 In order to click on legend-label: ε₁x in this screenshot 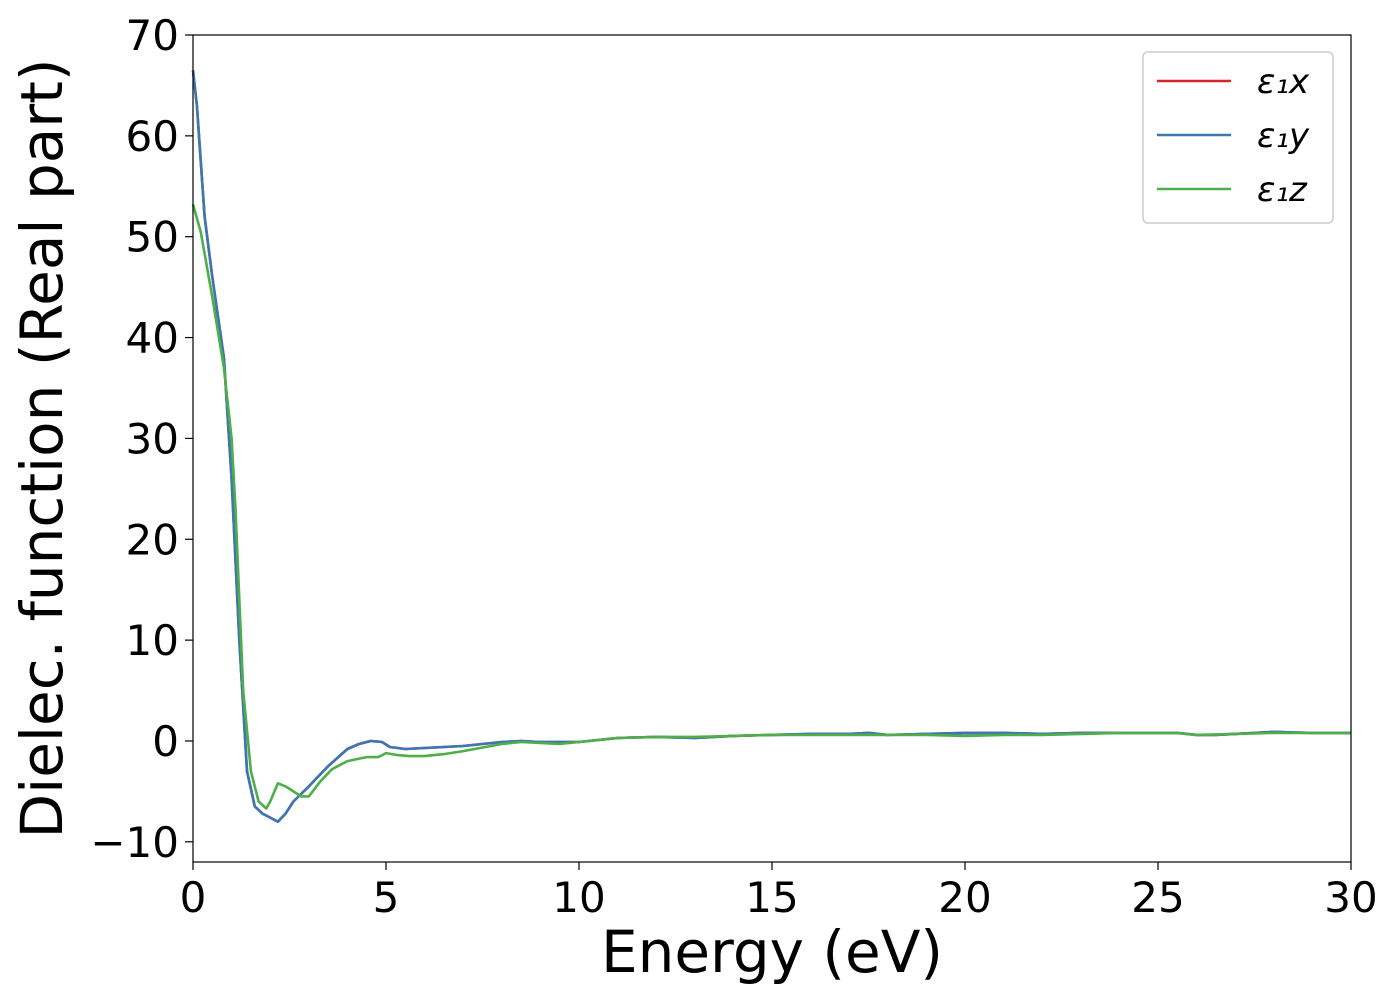, I will do `click(1283, 82)`.